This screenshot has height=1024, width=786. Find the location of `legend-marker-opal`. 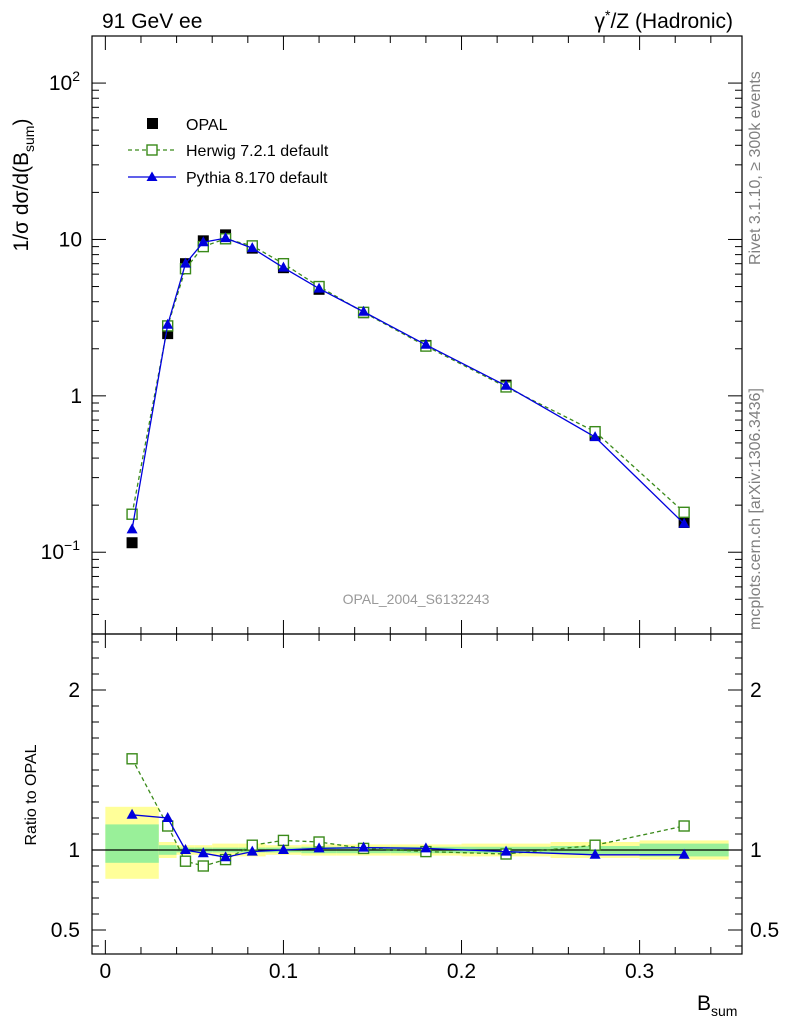

legend-marker-opal is located at coordinates (152, 123).